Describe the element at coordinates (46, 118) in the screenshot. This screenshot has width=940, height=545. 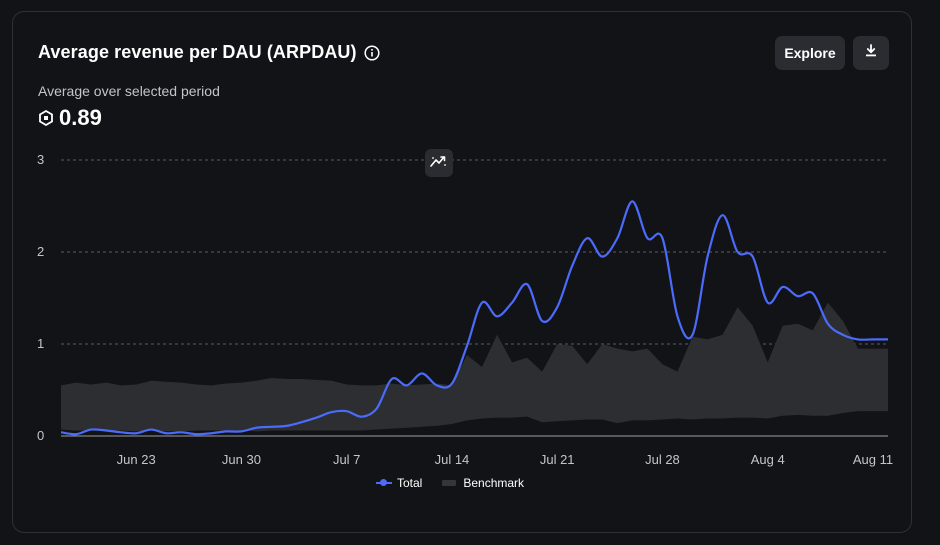
I see `robux-icon` at that location.